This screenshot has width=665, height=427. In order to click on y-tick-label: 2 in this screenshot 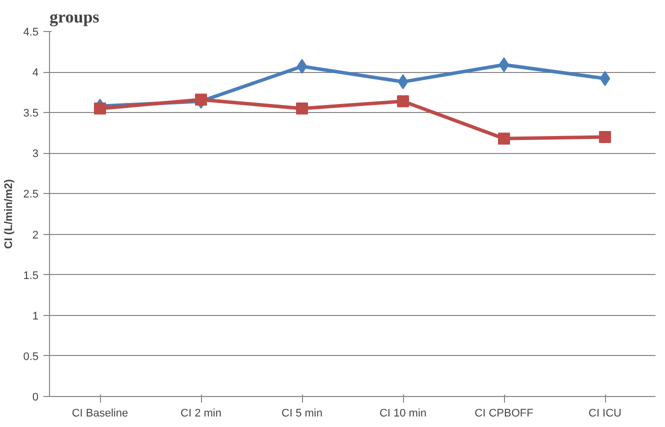, I will do `click(35, 235)`.